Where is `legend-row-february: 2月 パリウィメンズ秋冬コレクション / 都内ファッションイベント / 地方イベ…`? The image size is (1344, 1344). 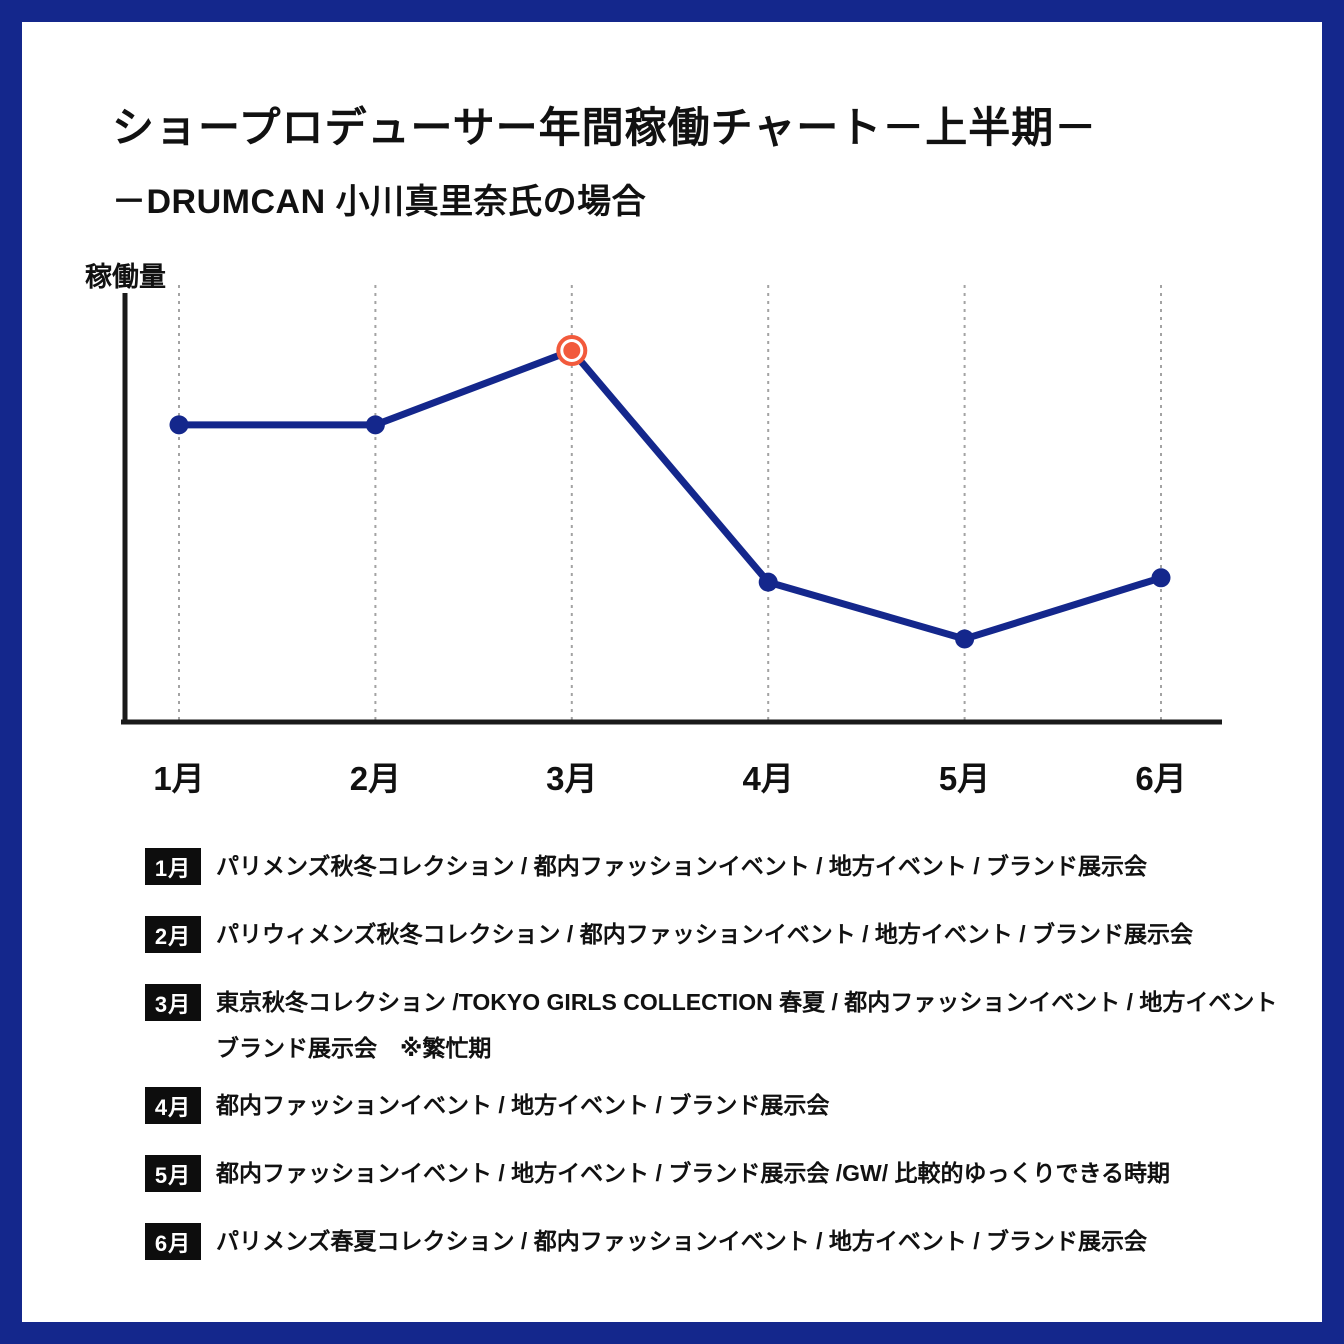 legend-row-february: 2月 パリウィメンズ秋冬コレクション / 都内ファッションイベント / 地方イベ… is located at coordinates (715, 934).